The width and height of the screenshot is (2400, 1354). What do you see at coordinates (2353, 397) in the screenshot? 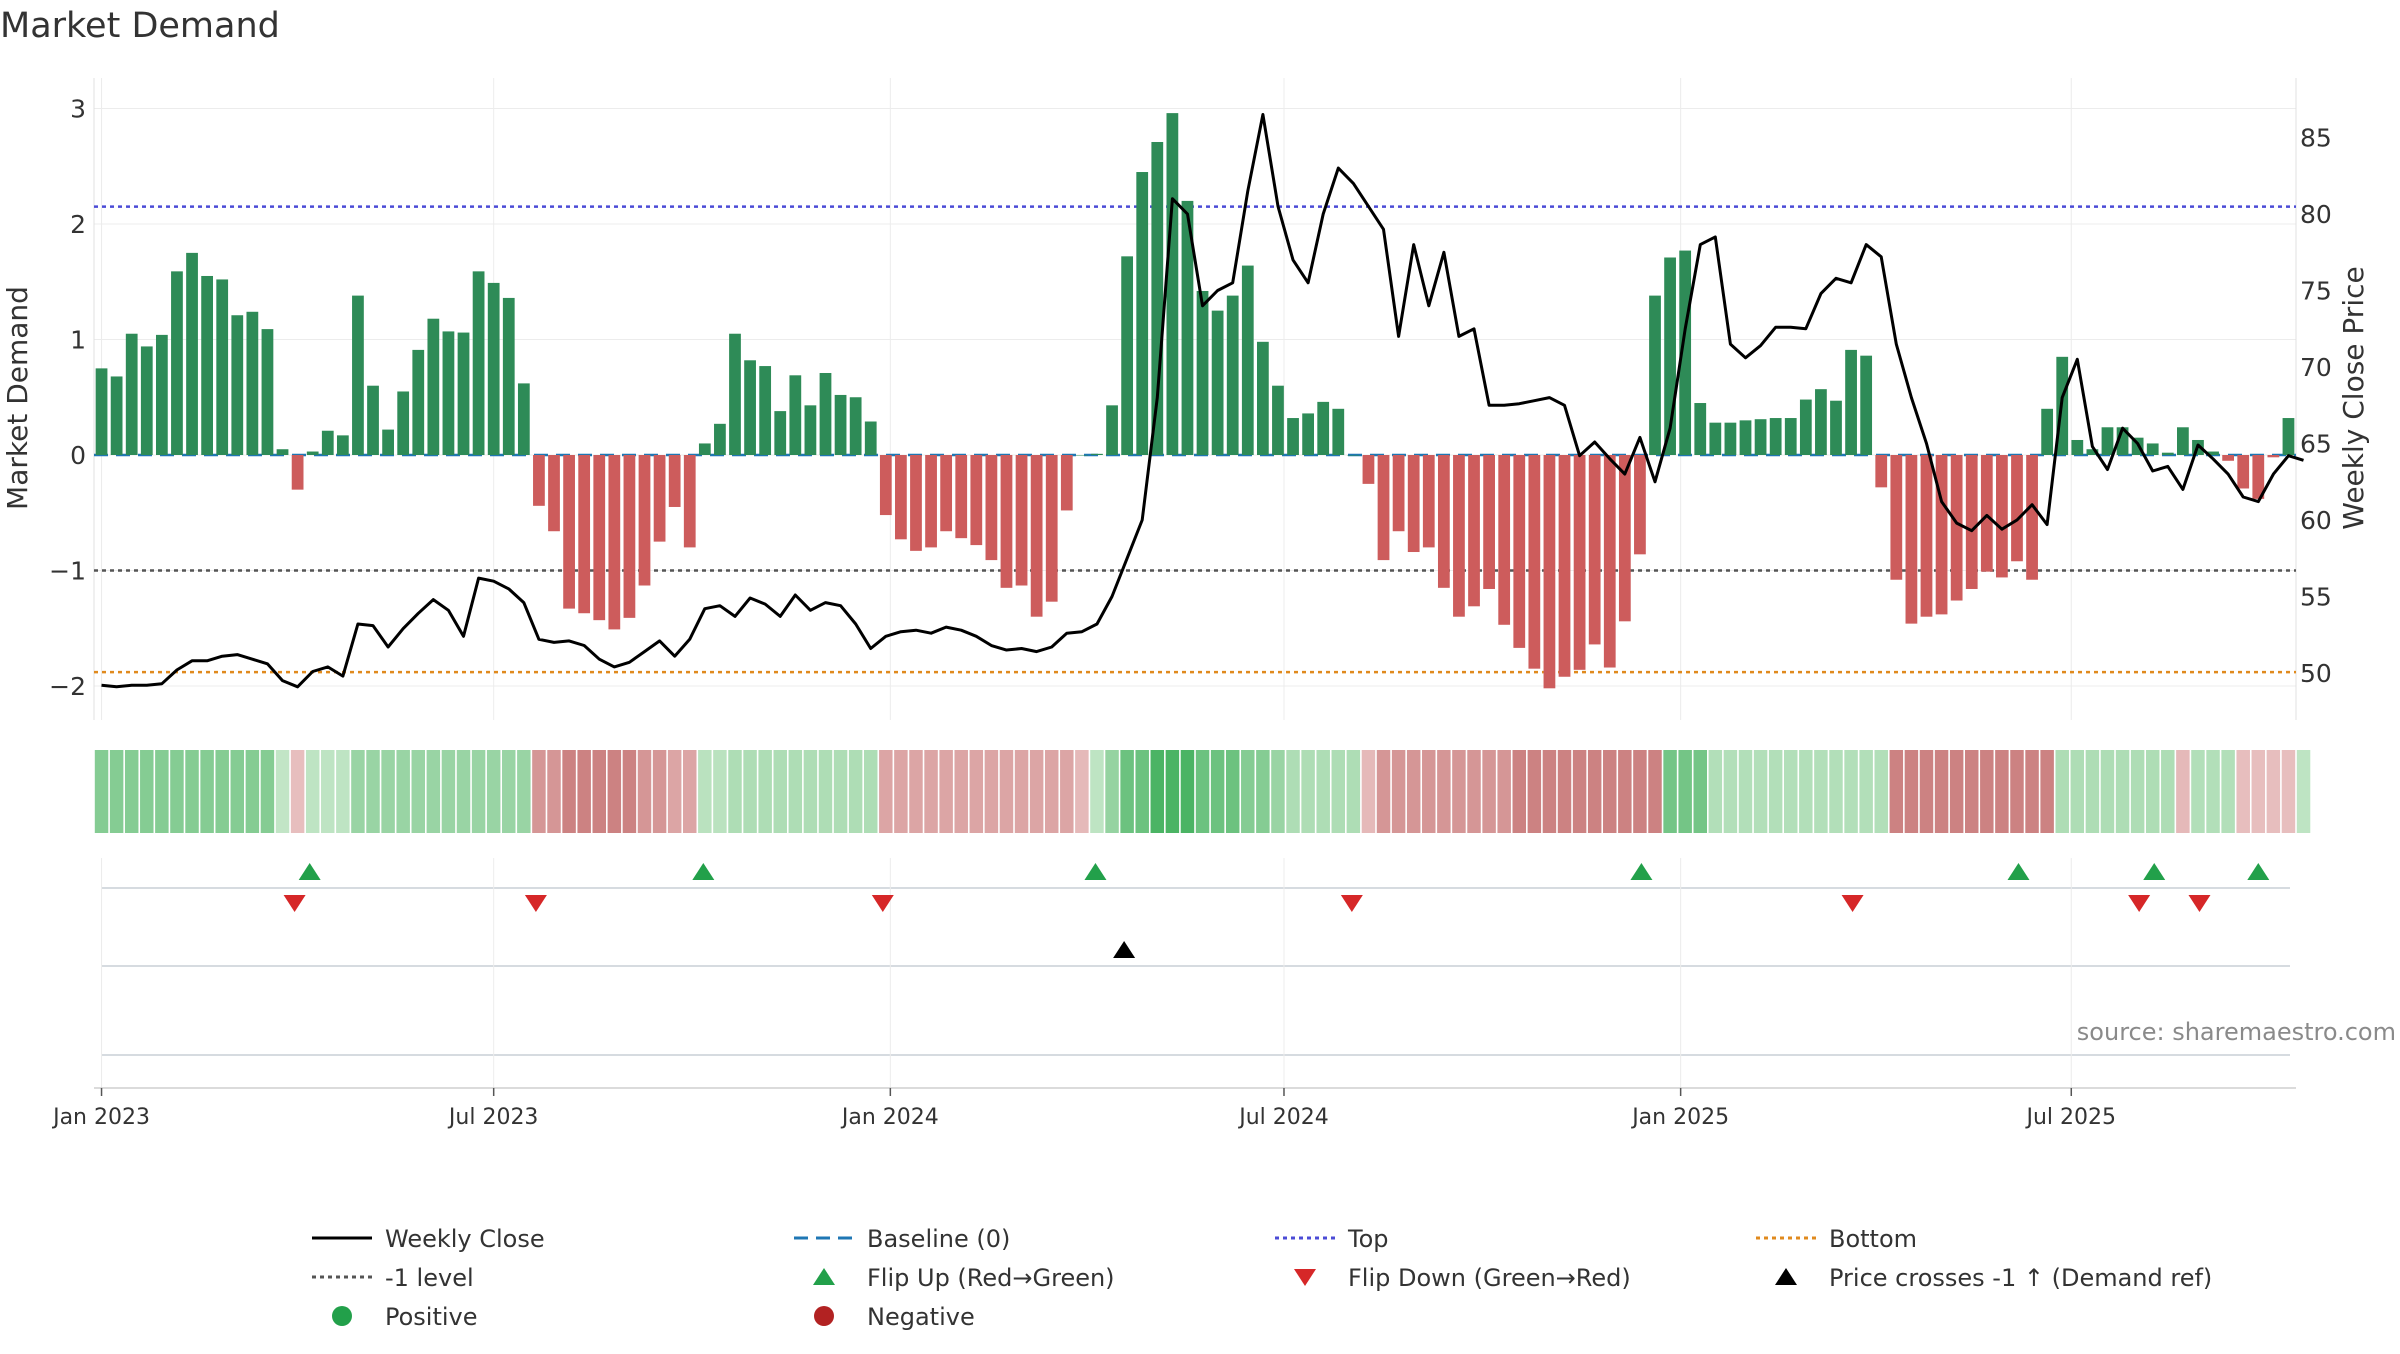
I see `y2-axis-label: Weekly Close Price` at bounding box center [2353, 397].